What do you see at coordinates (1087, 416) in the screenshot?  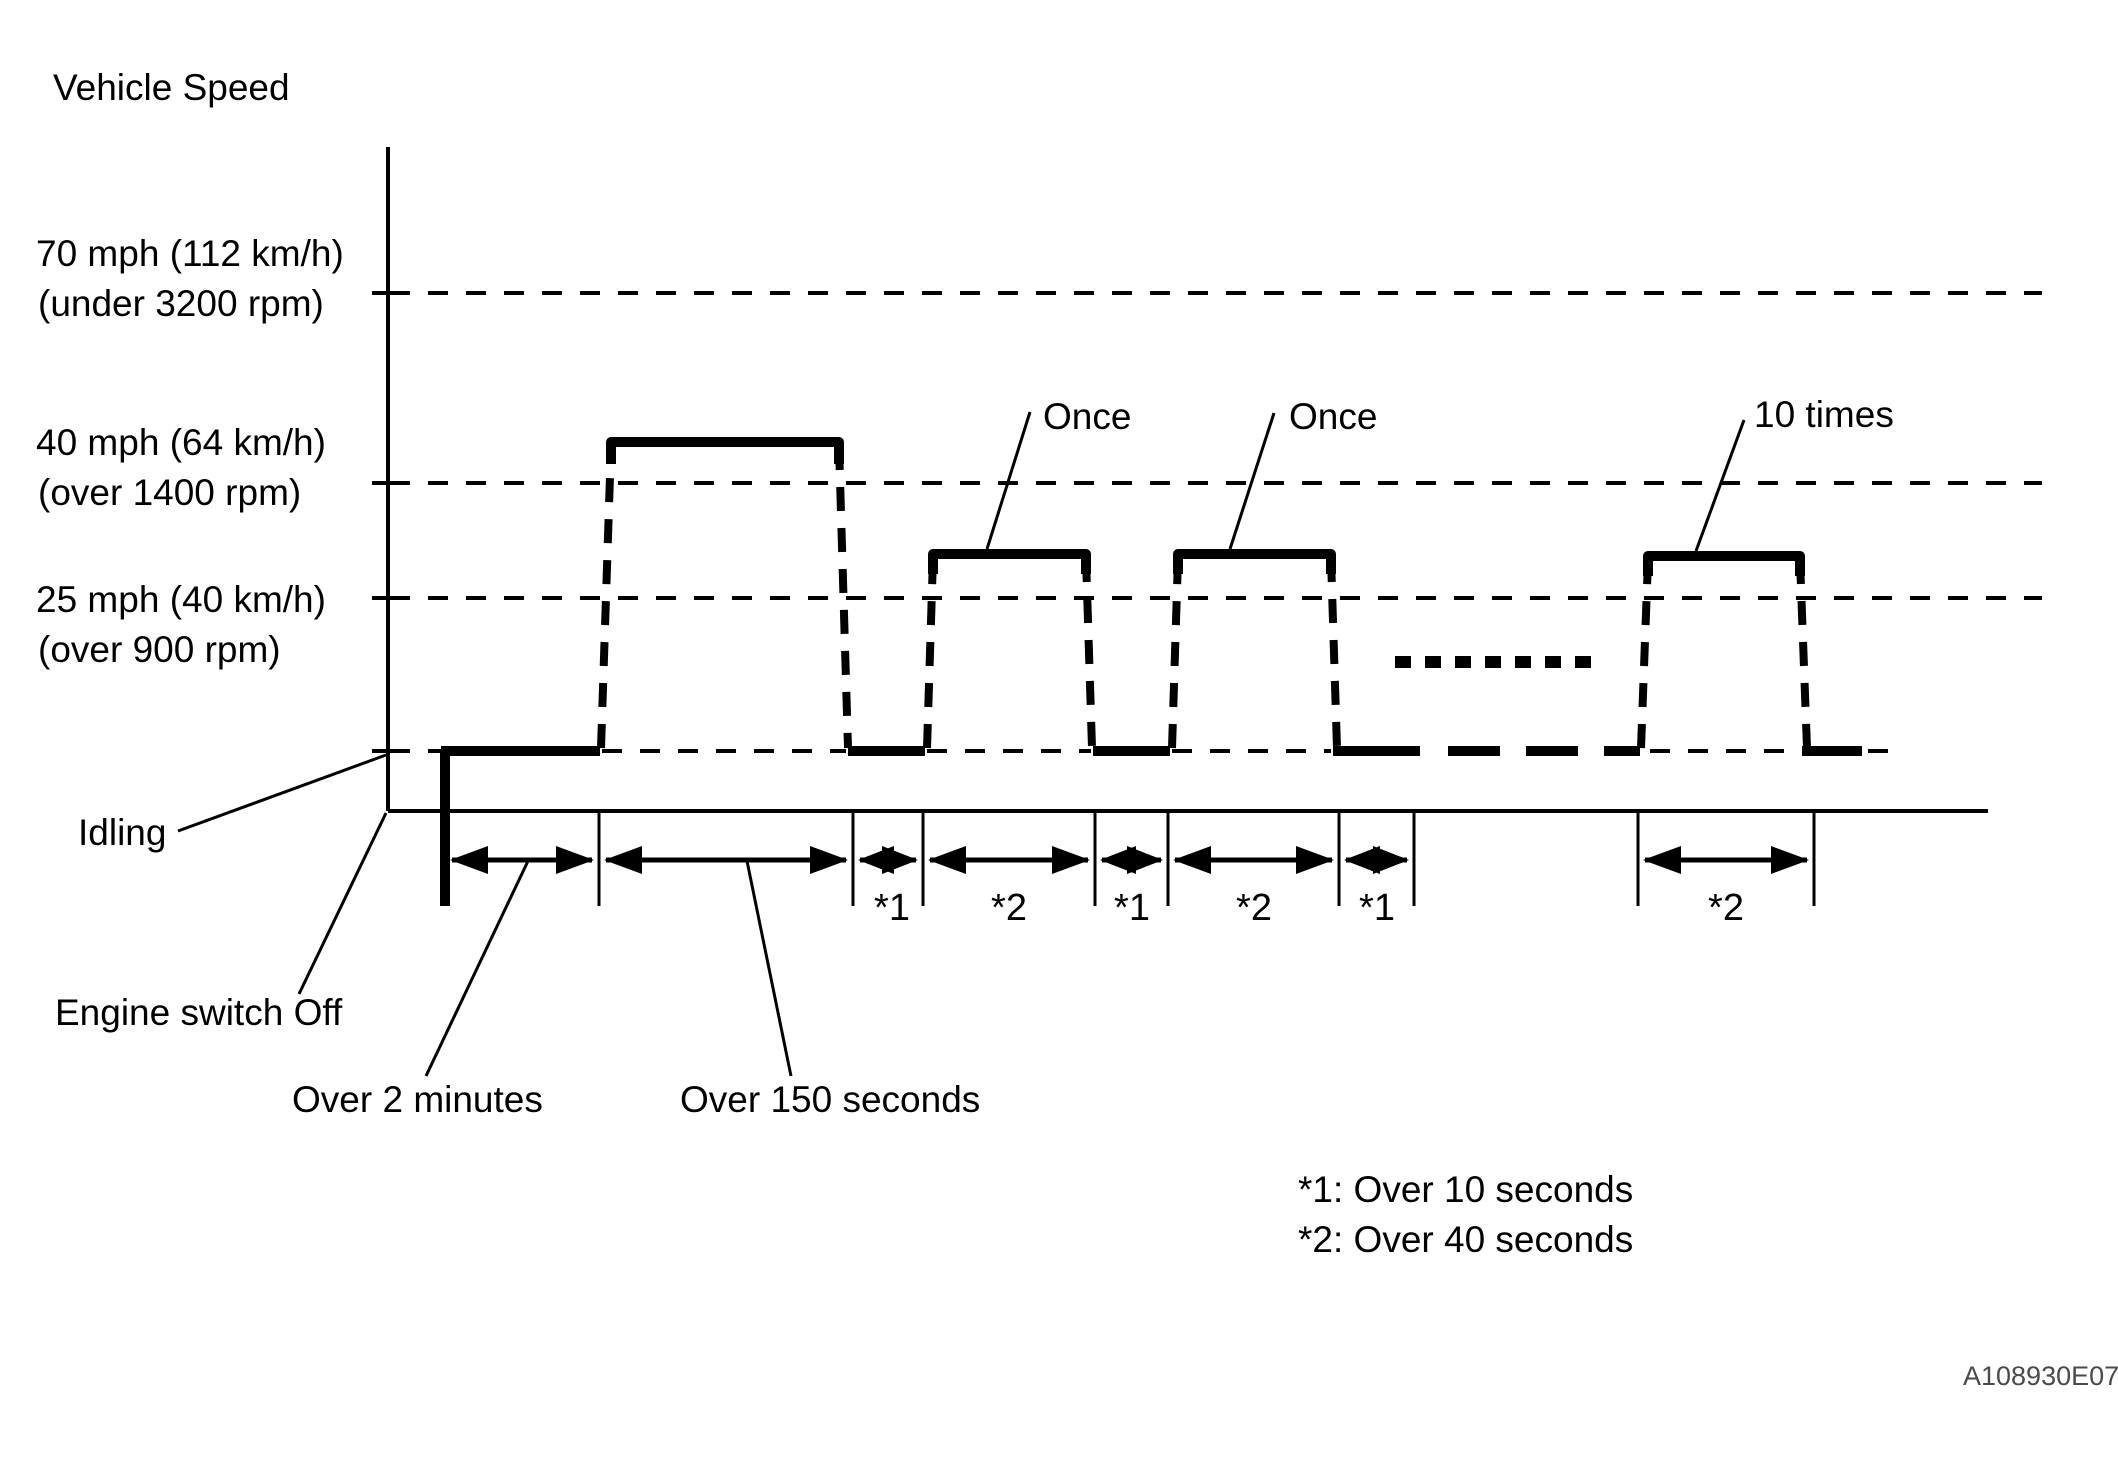 I see `once-label-1: Once` at bounding box center [1087, 416].